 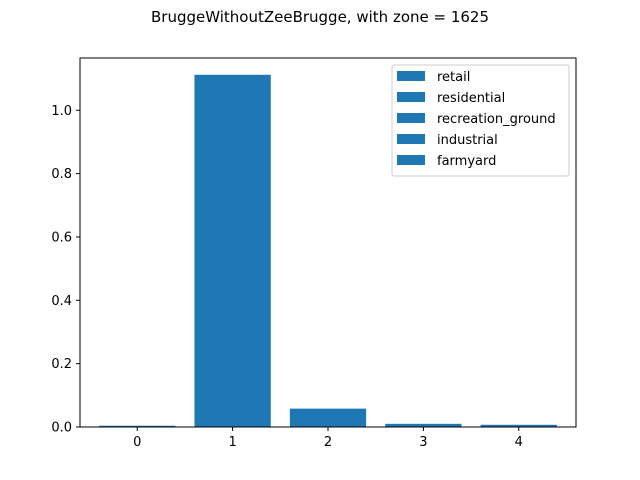 What do you see at coordinates (61, 237) in the screenshot?
I see `y-tick-label: 0.6` at bounding box center [61, 237].